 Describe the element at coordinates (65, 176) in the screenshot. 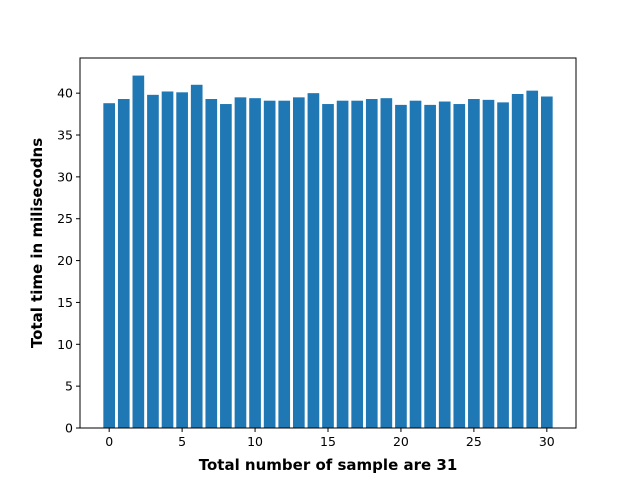

I see `y-tick-label-30: 30` at that location.